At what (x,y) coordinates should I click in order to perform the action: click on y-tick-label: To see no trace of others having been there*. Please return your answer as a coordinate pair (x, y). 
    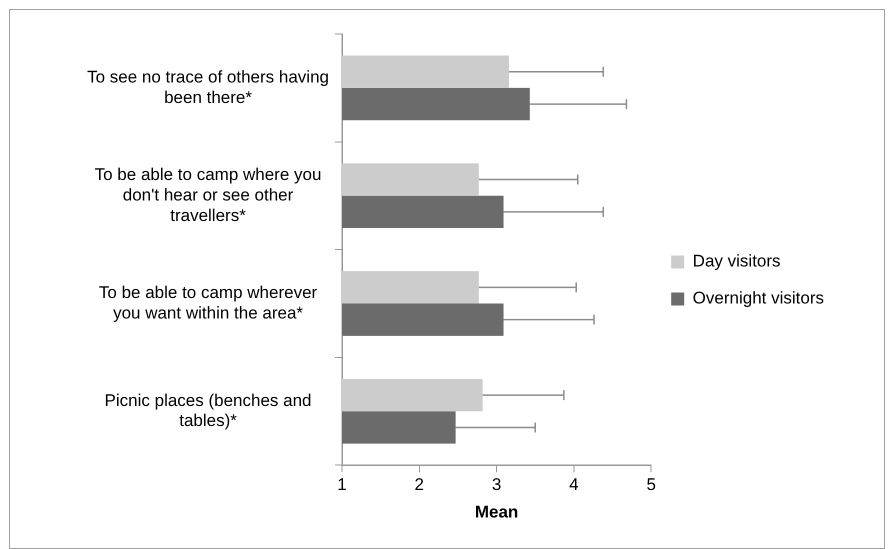
    Looking at the image, I should click on (208, 87).